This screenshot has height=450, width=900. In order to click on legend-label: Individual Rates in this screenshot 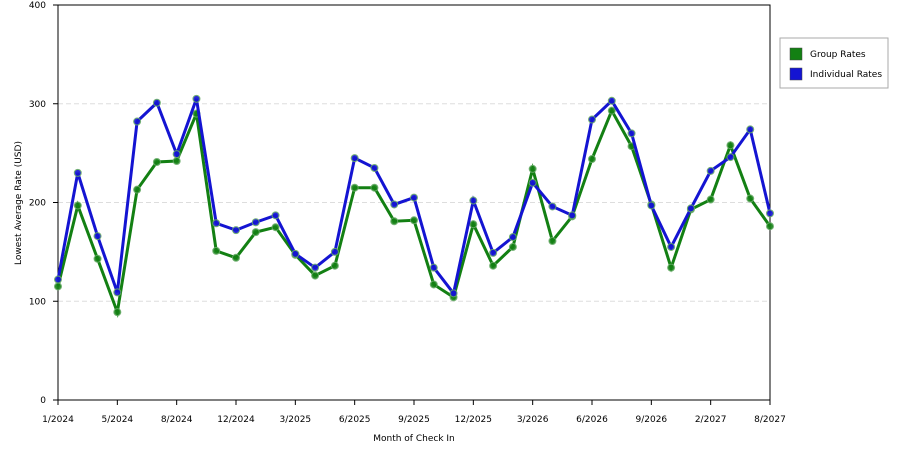, I will do `click(846, 75)`.